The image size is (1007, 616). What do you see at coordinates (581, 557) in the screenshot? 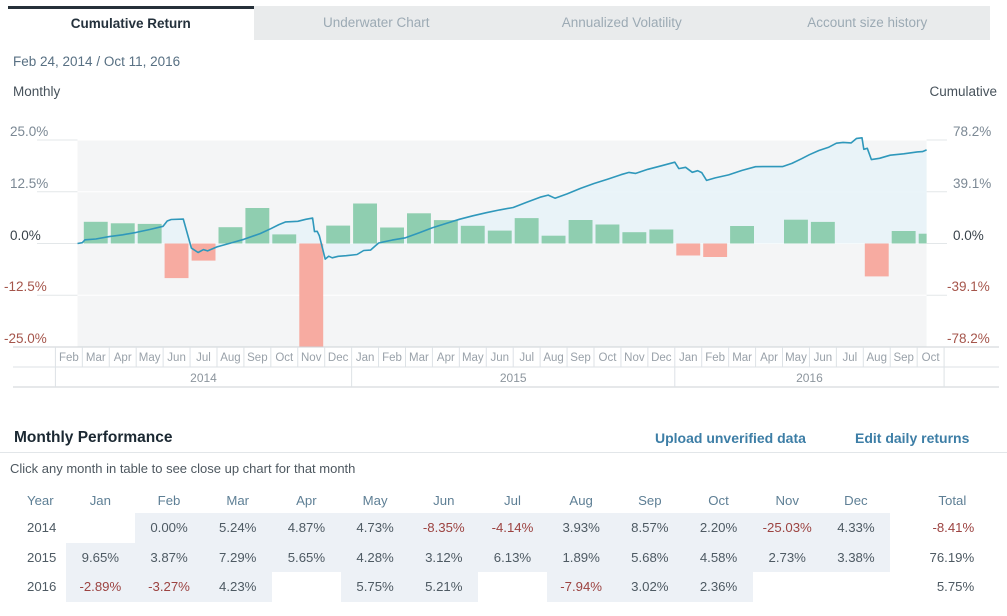
I see `month-cell: 1.89%` at bounding box center [581, 557].